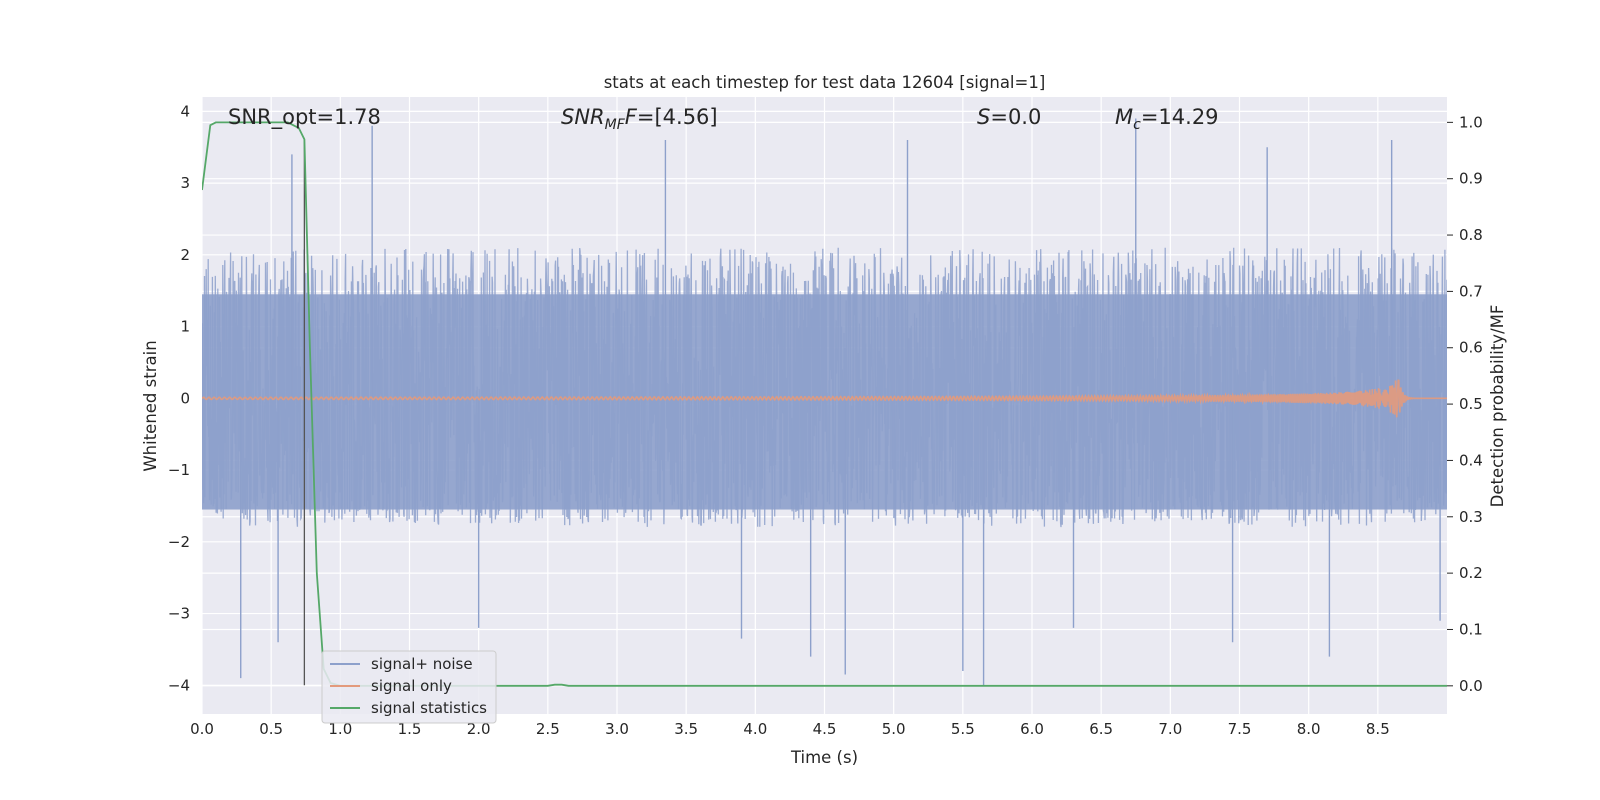  What do you see at coordinates (304, 117) in the screenshot?
I see `snr-opt-annotation: SNR_opt=1.78` at bounding box center [304, 117].